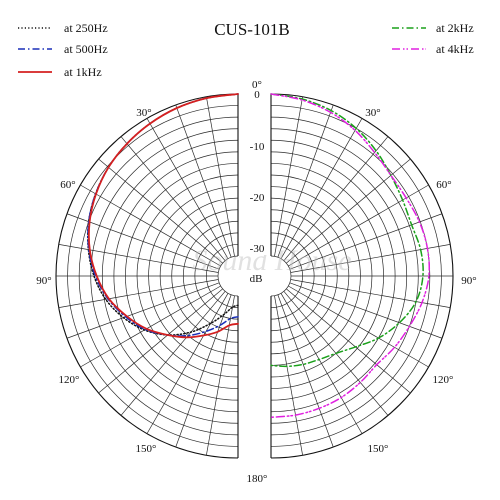 The height and width of the screenshot is (500, 500). Describe the element at coordinates (257, 85) in the screenshot. I see `angle-label-0: 0°` at that location.